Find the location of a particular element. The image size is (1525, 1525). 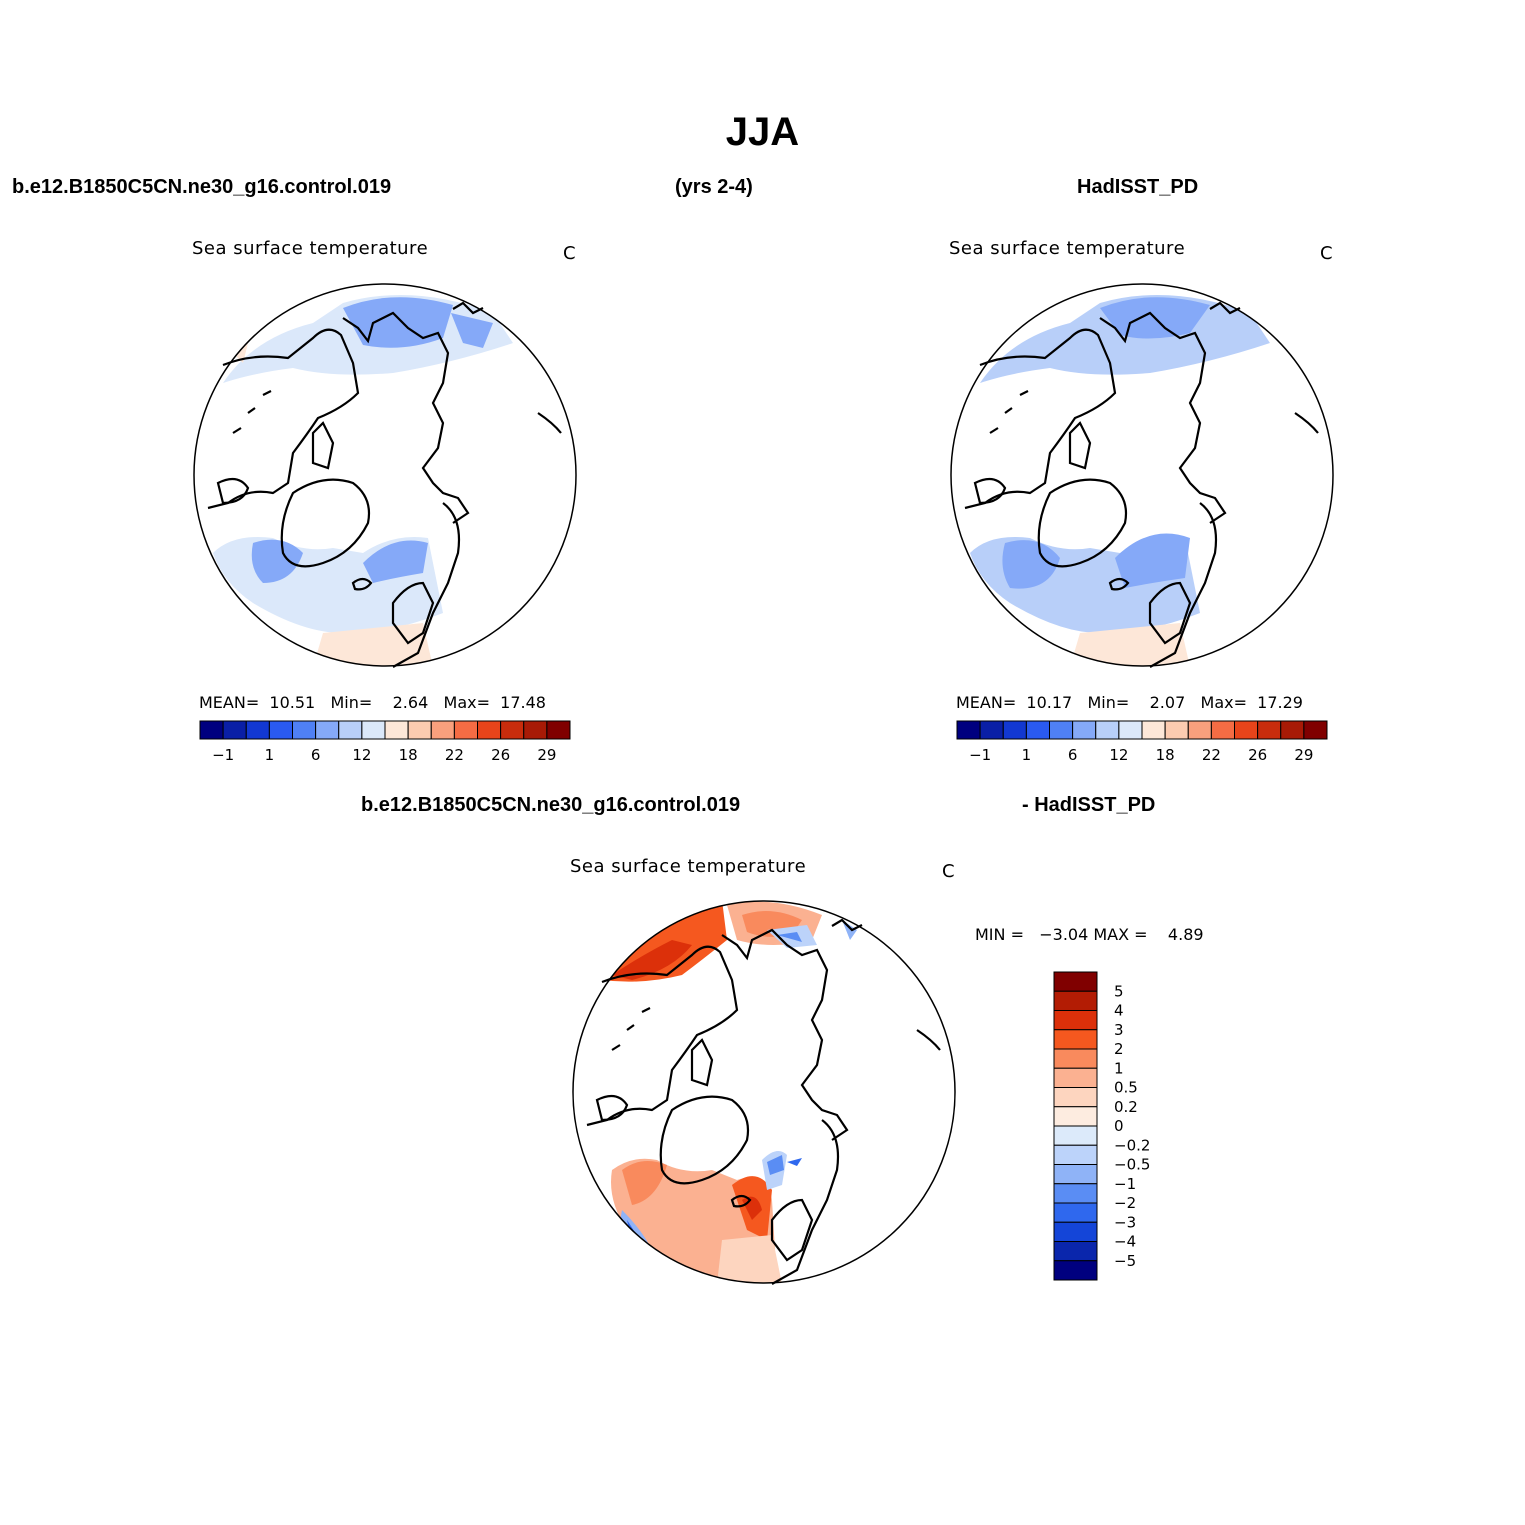

panel1-title: Sea surface temperature is located at coordinates (310, 248).